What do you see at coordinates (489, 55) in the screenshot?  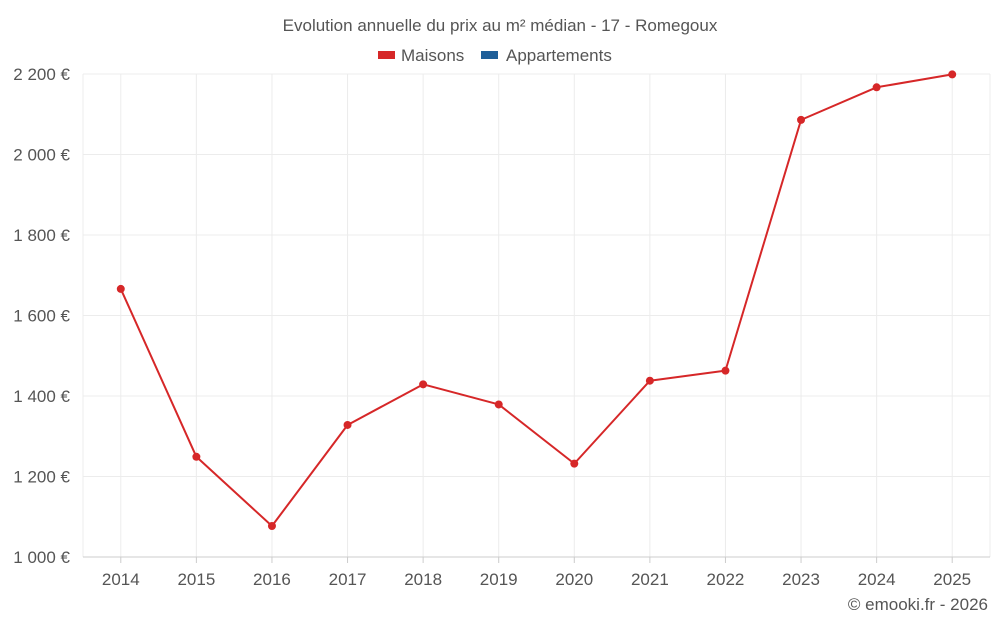 I see `legend-swatch-appartements` at bounding box center [489, 55].